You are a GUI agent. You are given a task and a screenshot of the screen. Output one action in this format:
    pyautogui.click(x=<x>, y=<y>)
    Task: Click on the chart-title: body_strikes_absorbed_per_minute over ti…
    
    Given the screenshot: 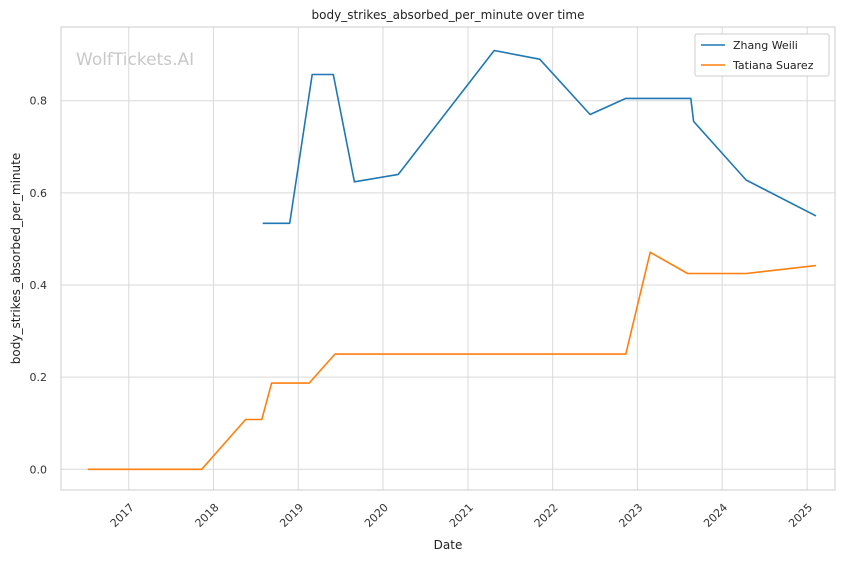 What is the action you would take?
    pyautogui.click(x=448, y=15)
    